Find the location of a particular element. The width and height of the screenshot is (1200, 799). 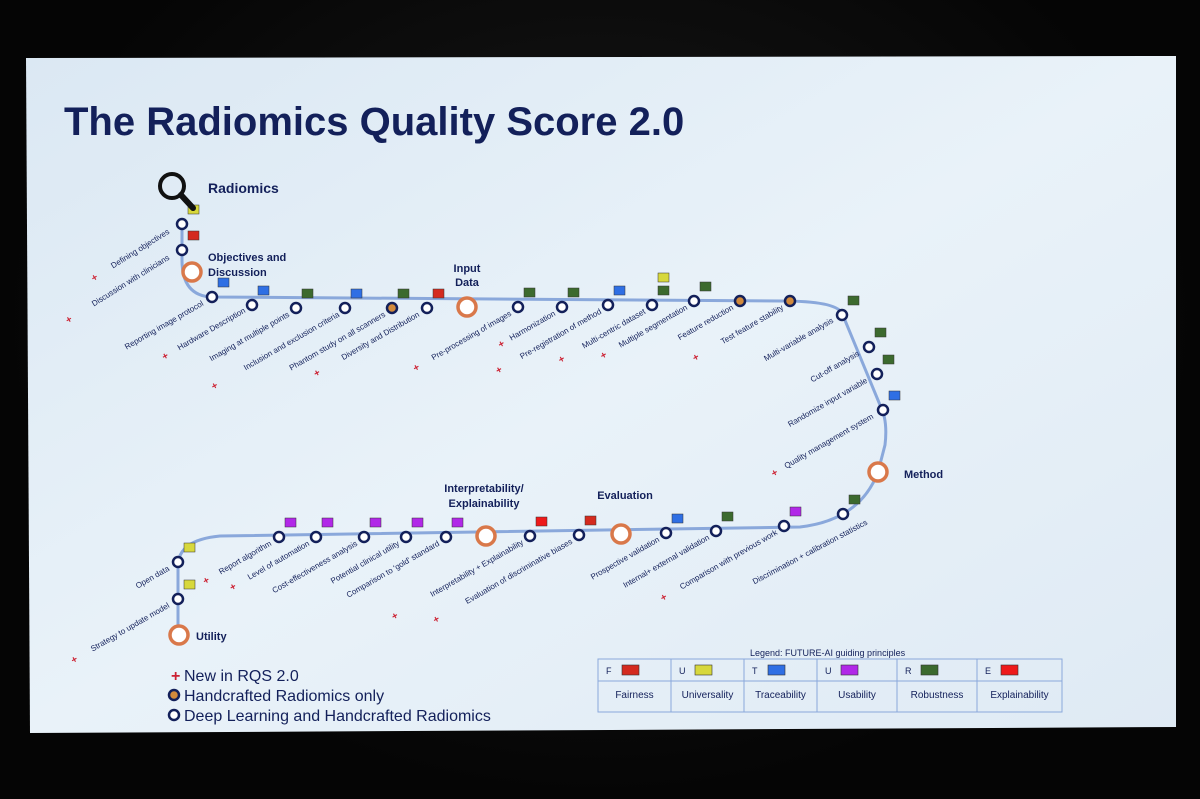

principle-name: Fairness is located at coordinates (634, 695).